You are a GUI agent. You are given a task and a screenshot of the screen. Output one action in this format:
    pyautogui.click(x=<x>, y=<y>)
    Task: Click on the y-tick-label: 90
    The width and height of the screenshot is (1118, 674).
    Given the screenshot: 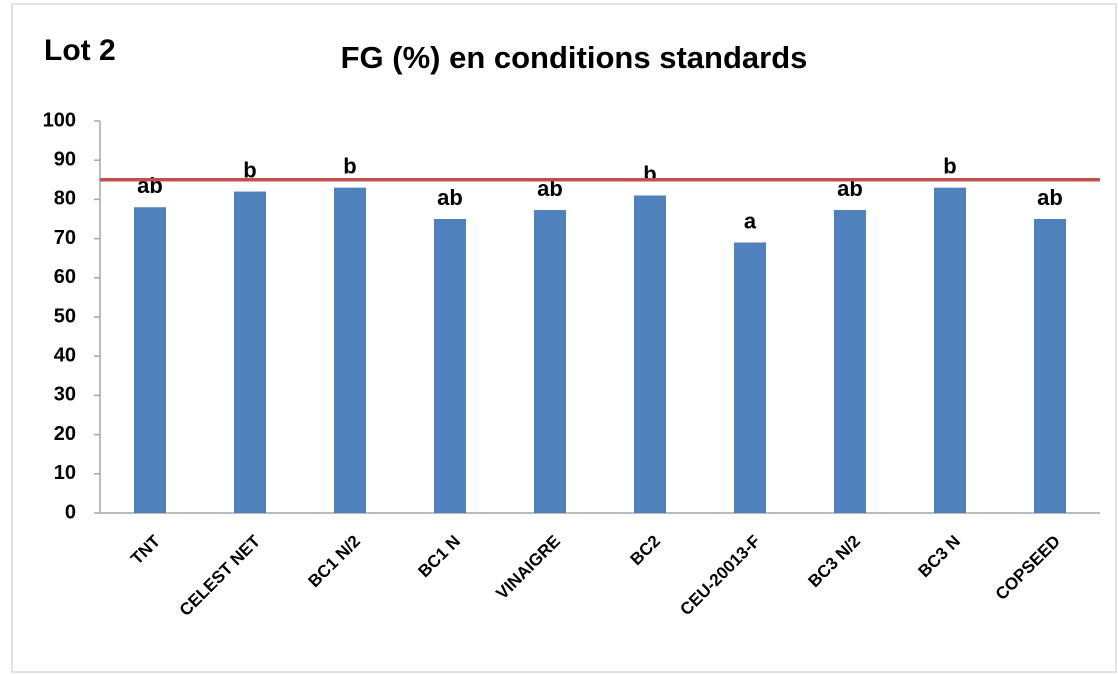 What is the action you would take?
    pyautogui.click(x=65, y=159)
    